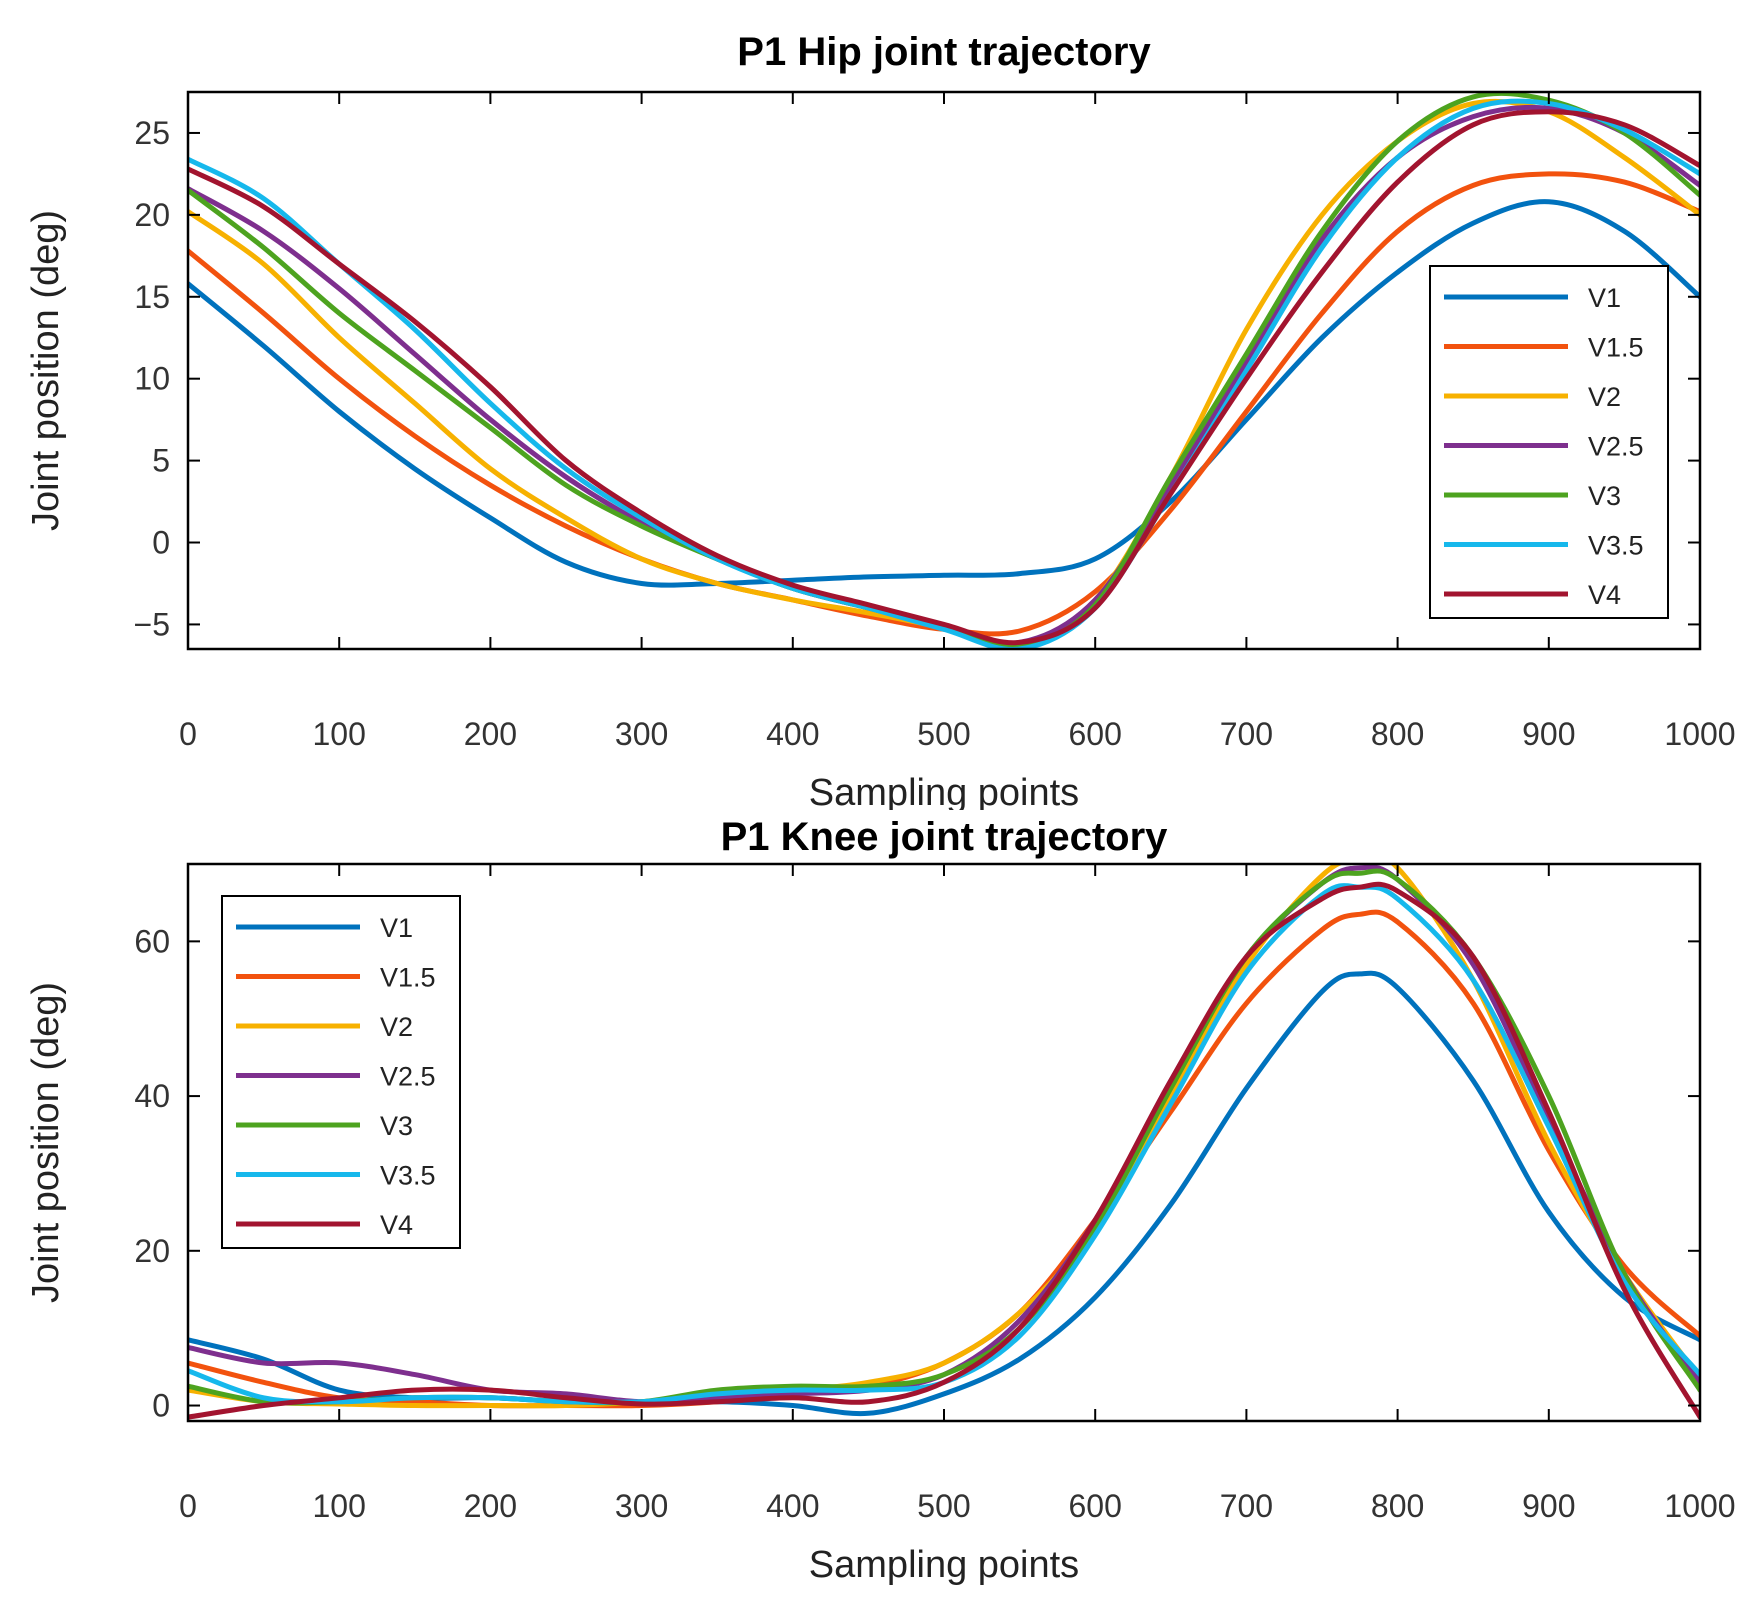 This screenshot has height=1615, width=1760. Describe the element at coordinates (161, 461) in the screenshot. I see `y-tick-label: 5` at that location.